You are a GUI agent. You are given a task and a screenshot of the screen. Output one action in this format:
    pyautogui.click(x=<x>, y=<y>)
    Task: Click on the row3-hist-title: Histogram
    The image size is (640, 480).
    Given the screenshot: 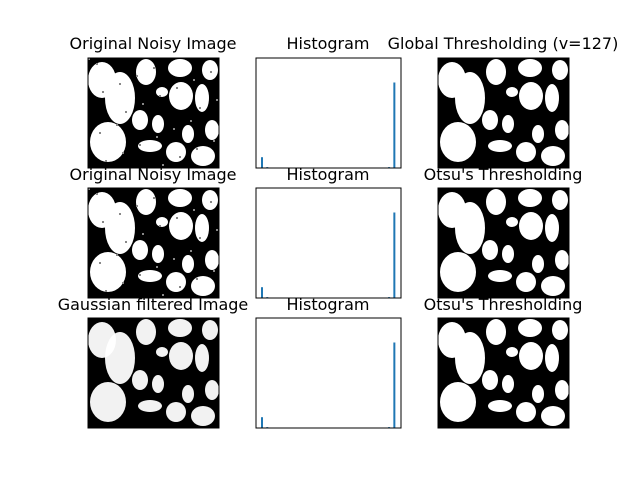 What is the action you would take?
    pyautogui.click(x=328, y=304)
    